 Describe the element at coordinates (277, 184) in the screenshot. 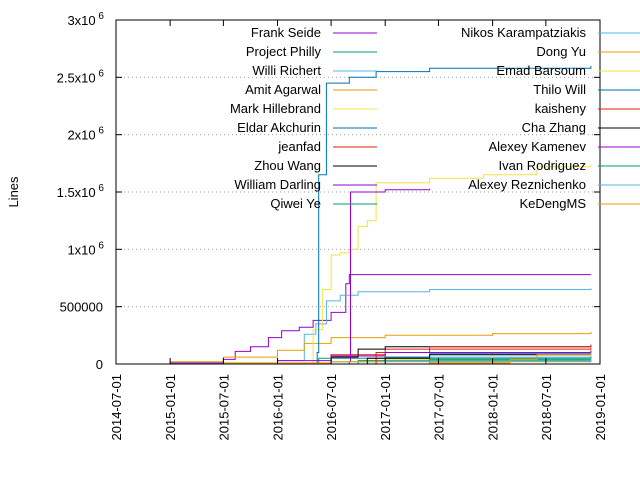

I see `legend-label: William Darling` at that location.